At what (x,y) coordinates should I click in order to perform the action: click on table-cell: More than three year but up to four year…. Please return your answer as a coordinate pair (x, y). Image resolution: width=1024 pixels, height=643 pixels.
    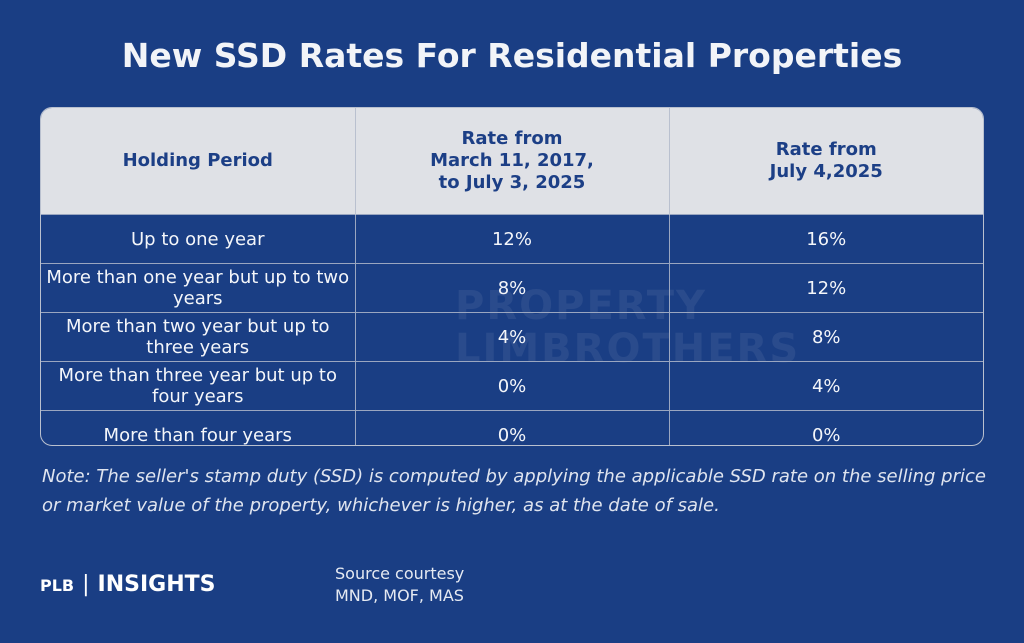
    Looking at the image, I should click on (198, 386).